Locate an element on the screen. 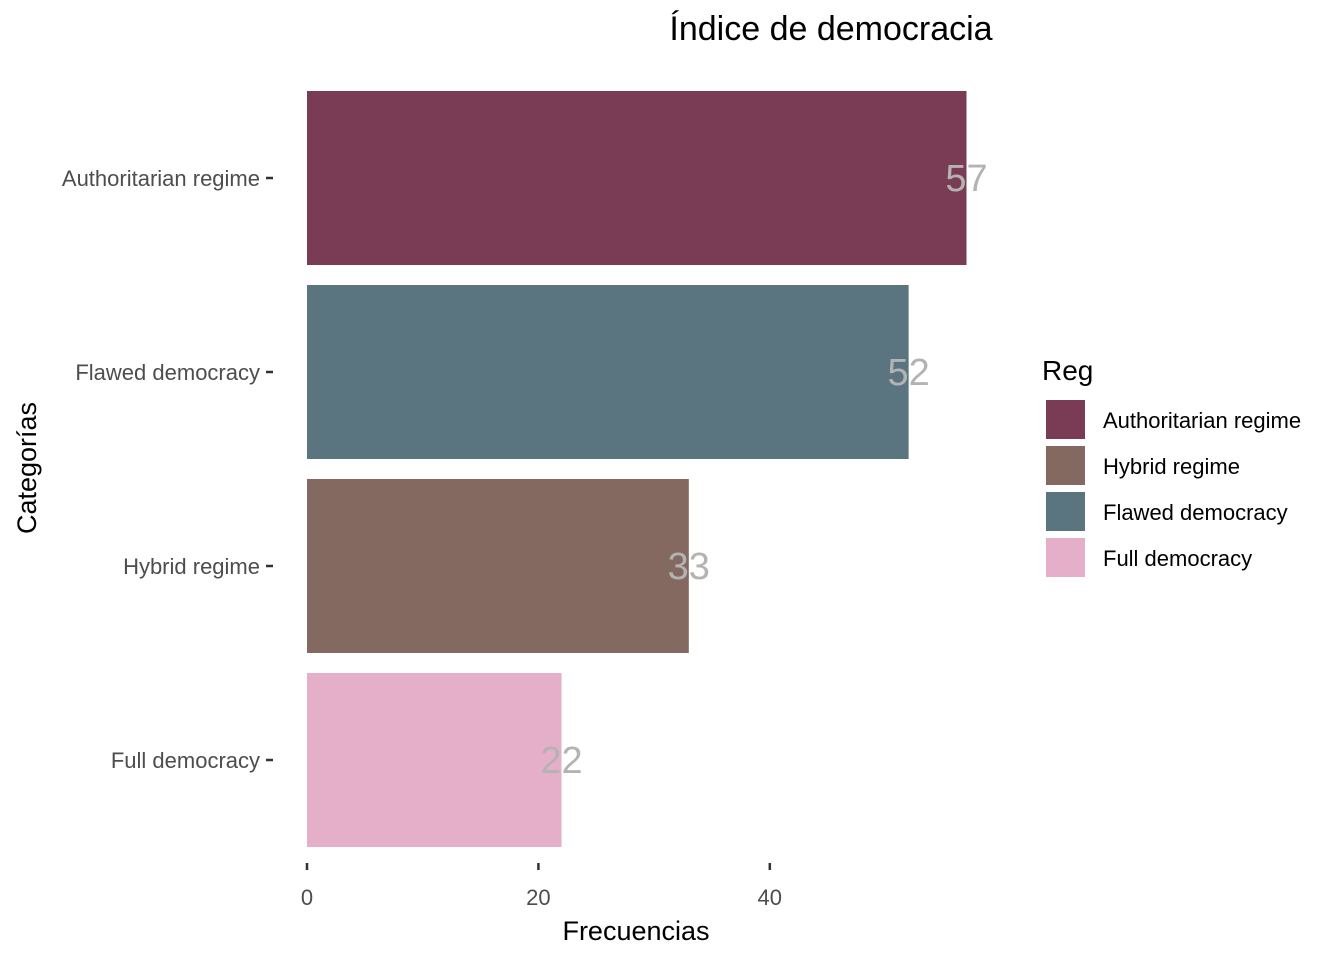 Image resolution: width=1344 pixels, height=960 pixels. x-tick-label: 40 is located at coordinates (770, 897).